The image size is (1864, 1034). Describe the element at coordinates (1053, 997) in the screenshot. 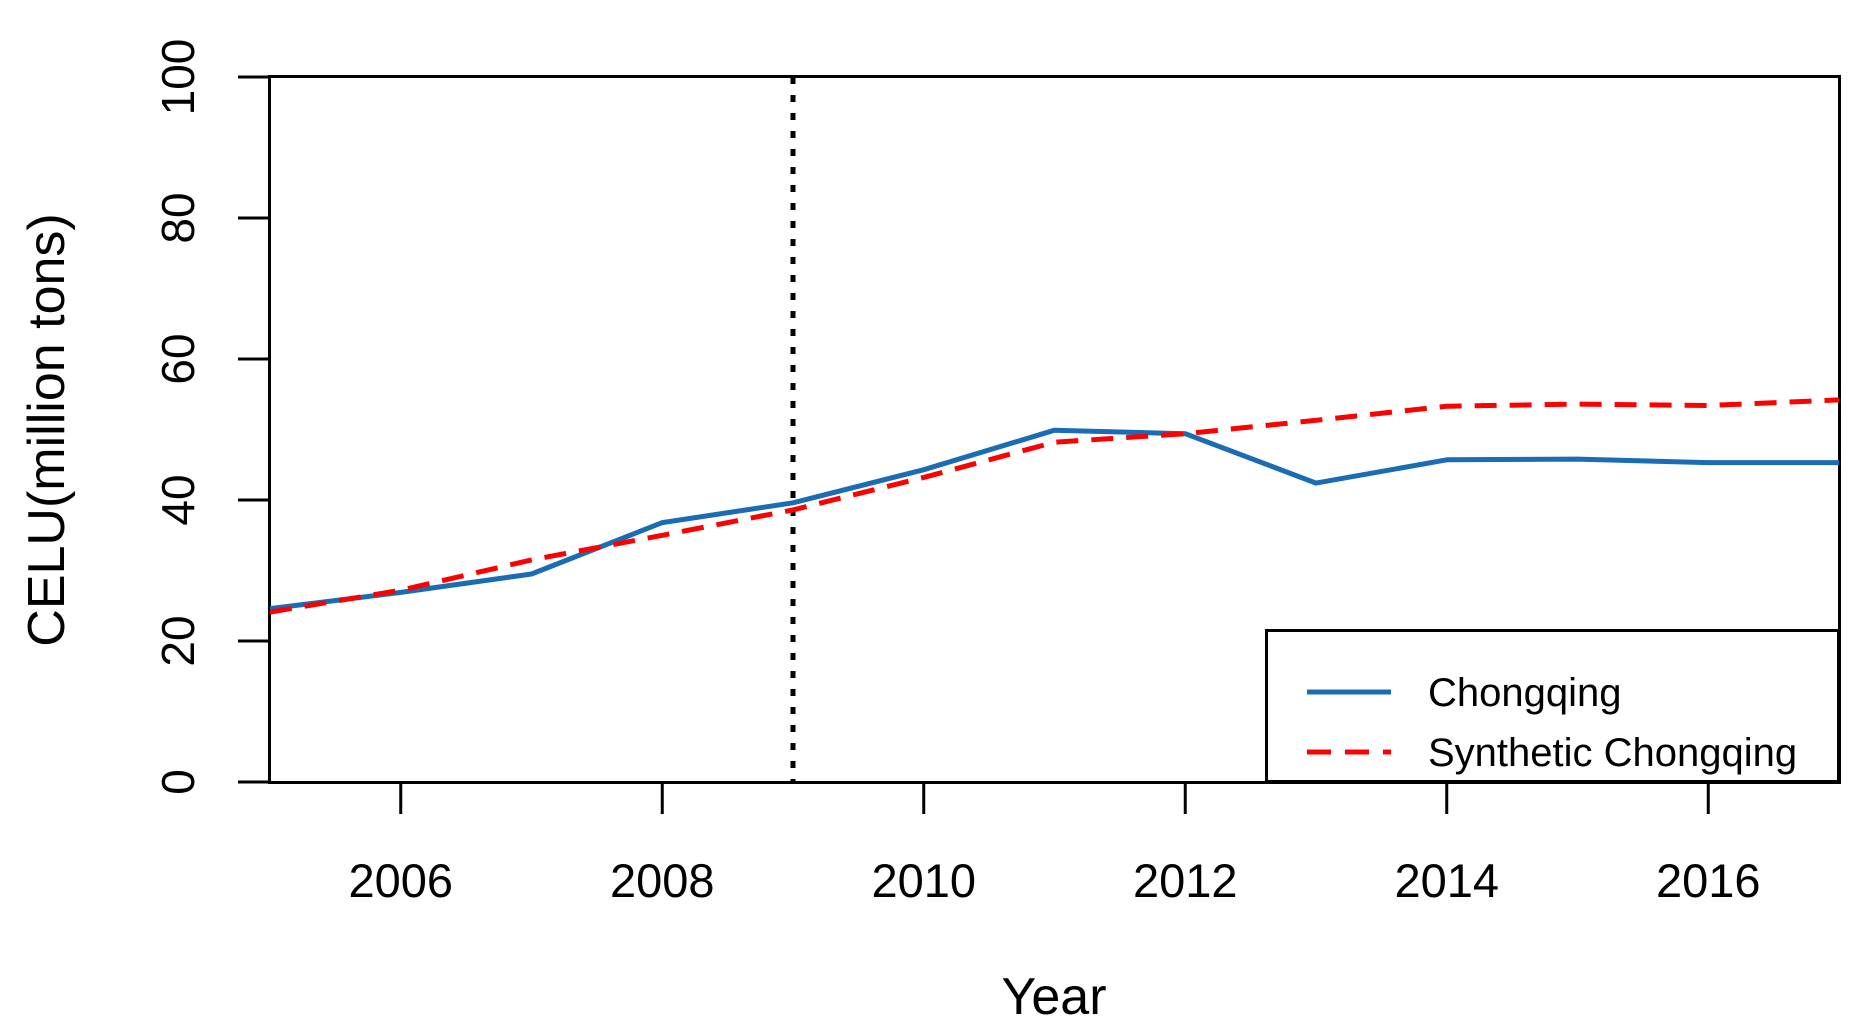

I see `x-axis-title: Year` at that location.